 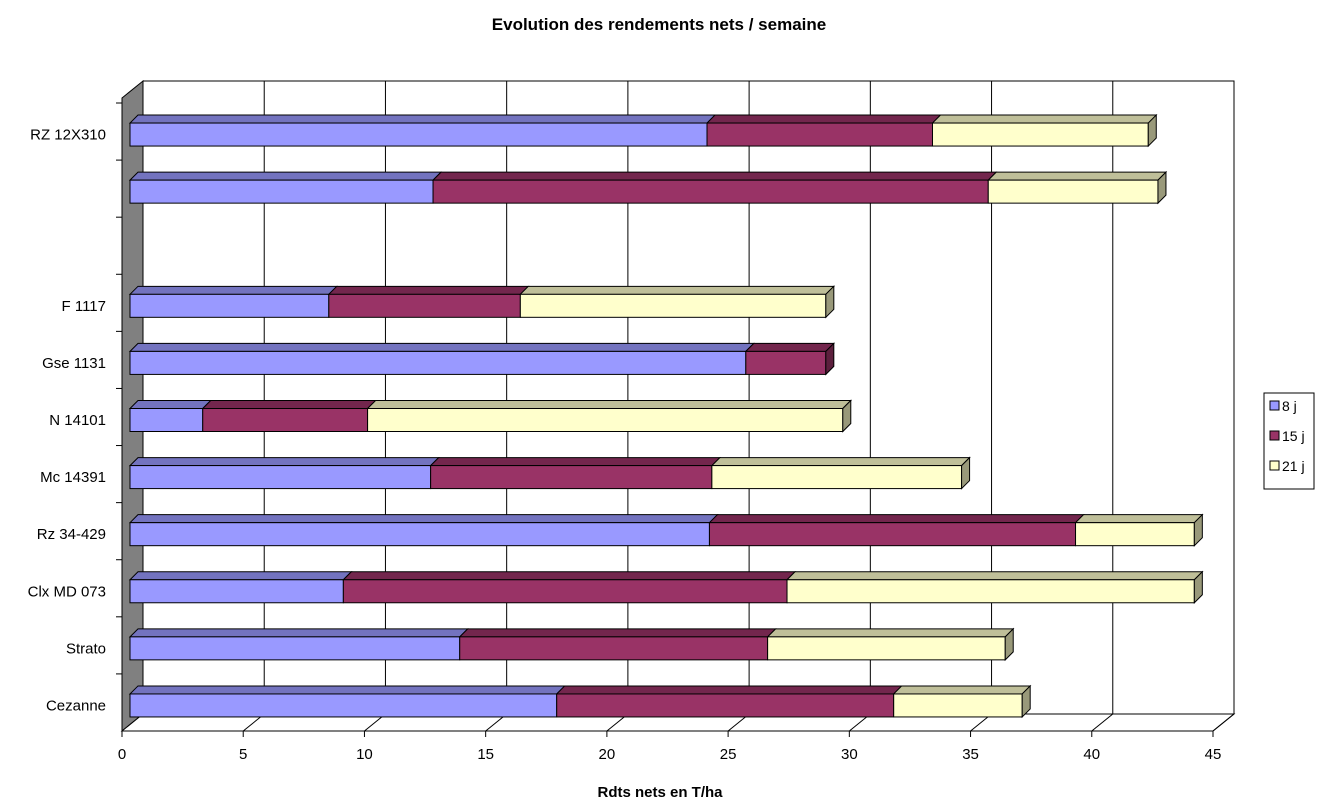 What do you see at coordinates (74, 363) in the screenshot?
I see `y-category-label: Gse 1131` at bounding box center [74, 363].